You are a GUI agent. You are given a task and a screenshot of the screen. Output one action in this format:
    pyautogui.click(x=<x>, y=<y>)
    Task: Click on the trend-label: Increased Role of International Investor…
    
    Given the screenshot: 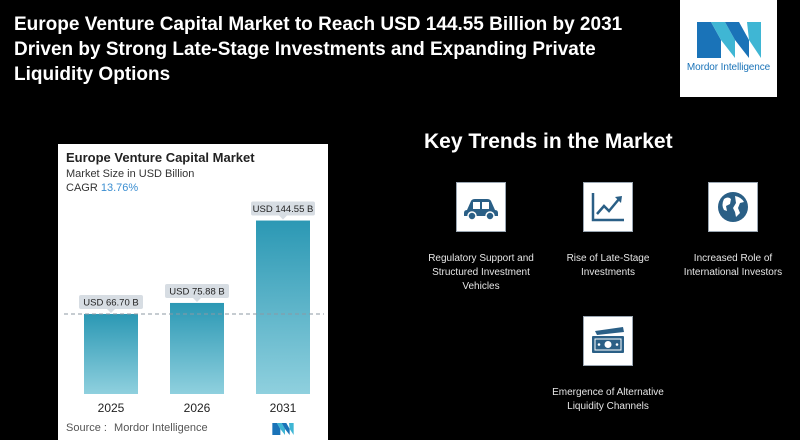 What is the action you would take?
    pyautogui.click(x=733, y=265)
    